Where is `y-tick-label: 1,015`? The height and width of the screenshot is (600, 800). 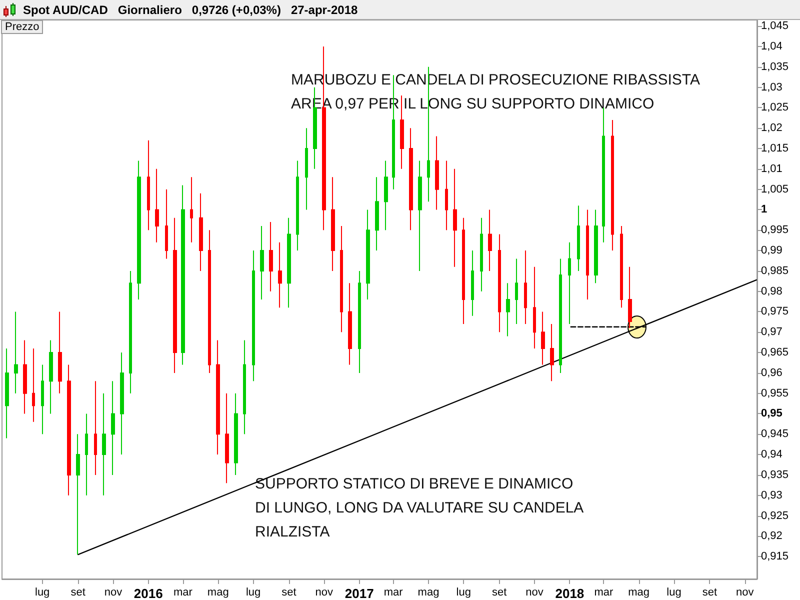
y-tick-label: 1,015 is located at coordinates (775, 148).